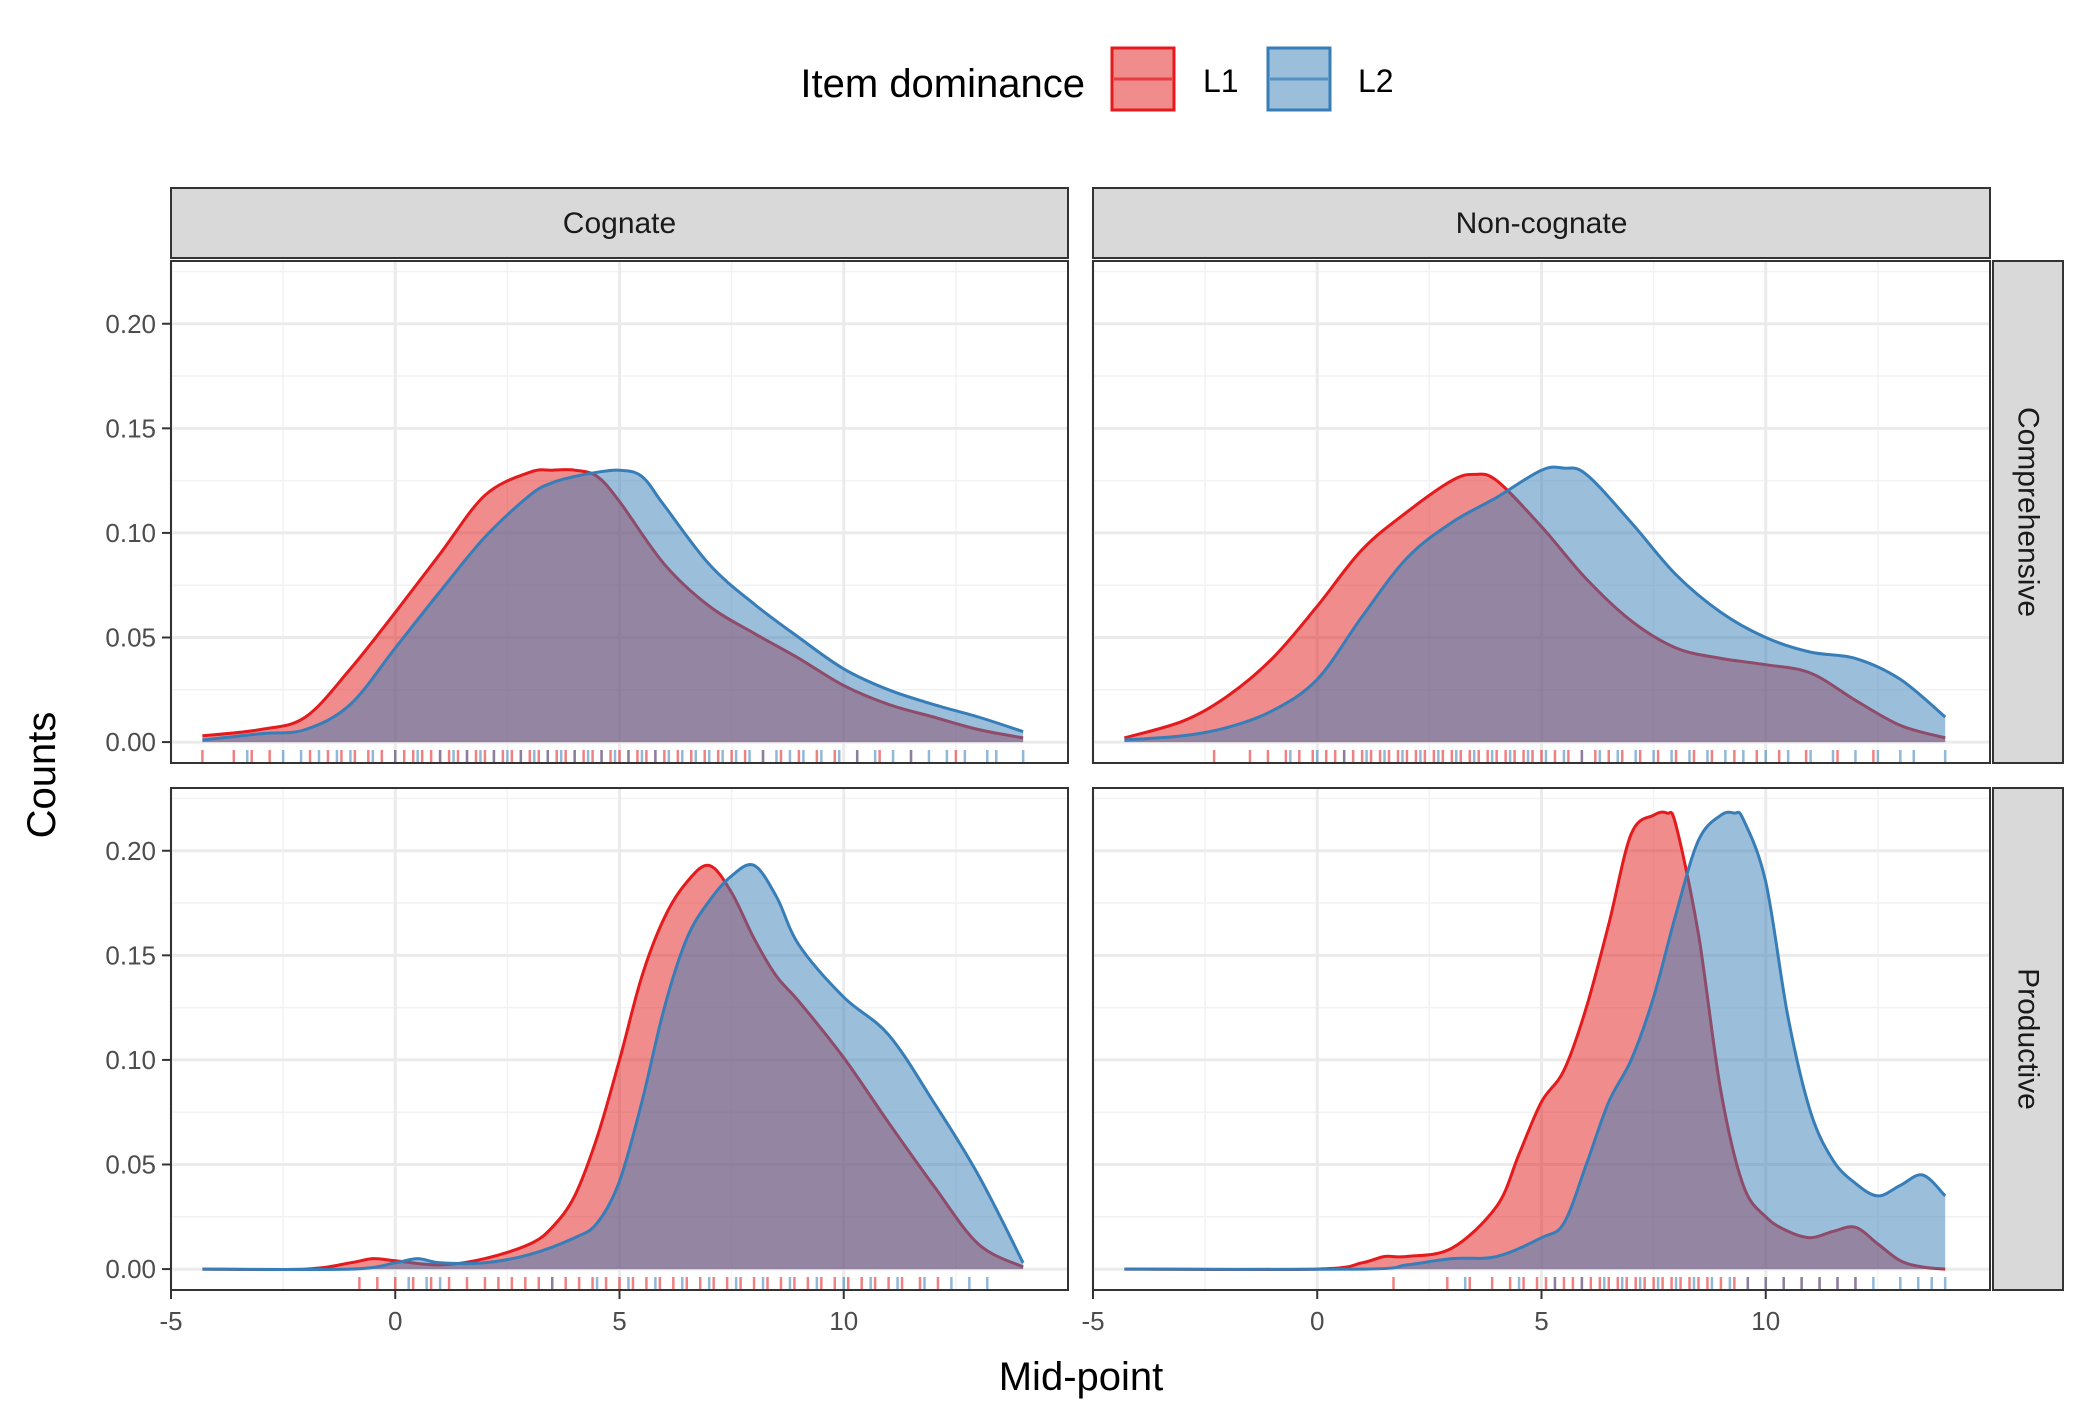 The width and height of the screenshot is (2078, 1421). I want to click on legend-key-l1: L1, so click(1174, 79).